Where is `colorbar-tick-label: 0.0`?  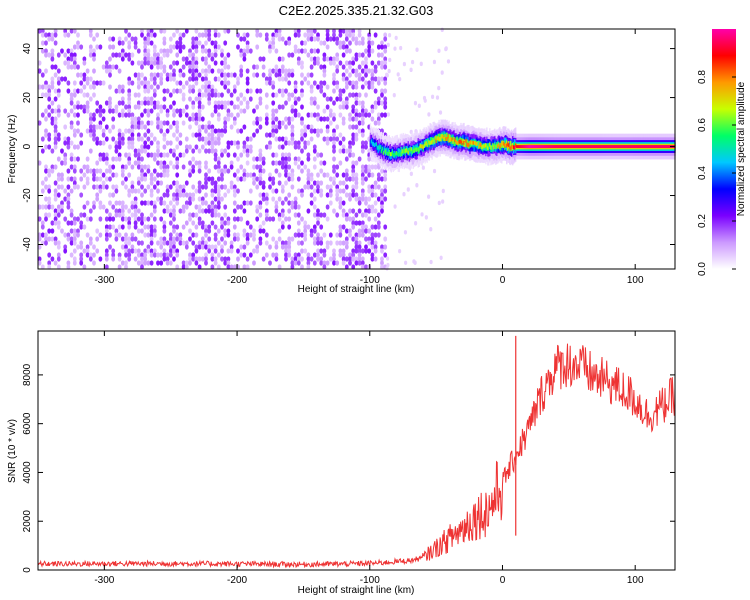 colorbar-tick-label: 0.0 is located at coordinates (702, 269).